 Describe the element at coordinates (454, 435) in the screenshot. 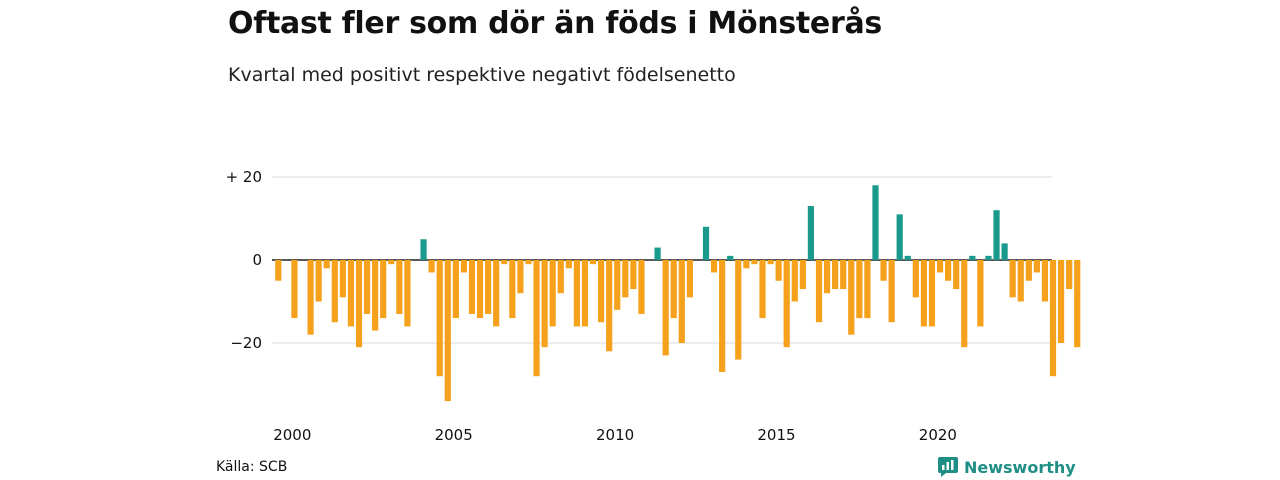

I see `x-tick-label: 2005` at that location.